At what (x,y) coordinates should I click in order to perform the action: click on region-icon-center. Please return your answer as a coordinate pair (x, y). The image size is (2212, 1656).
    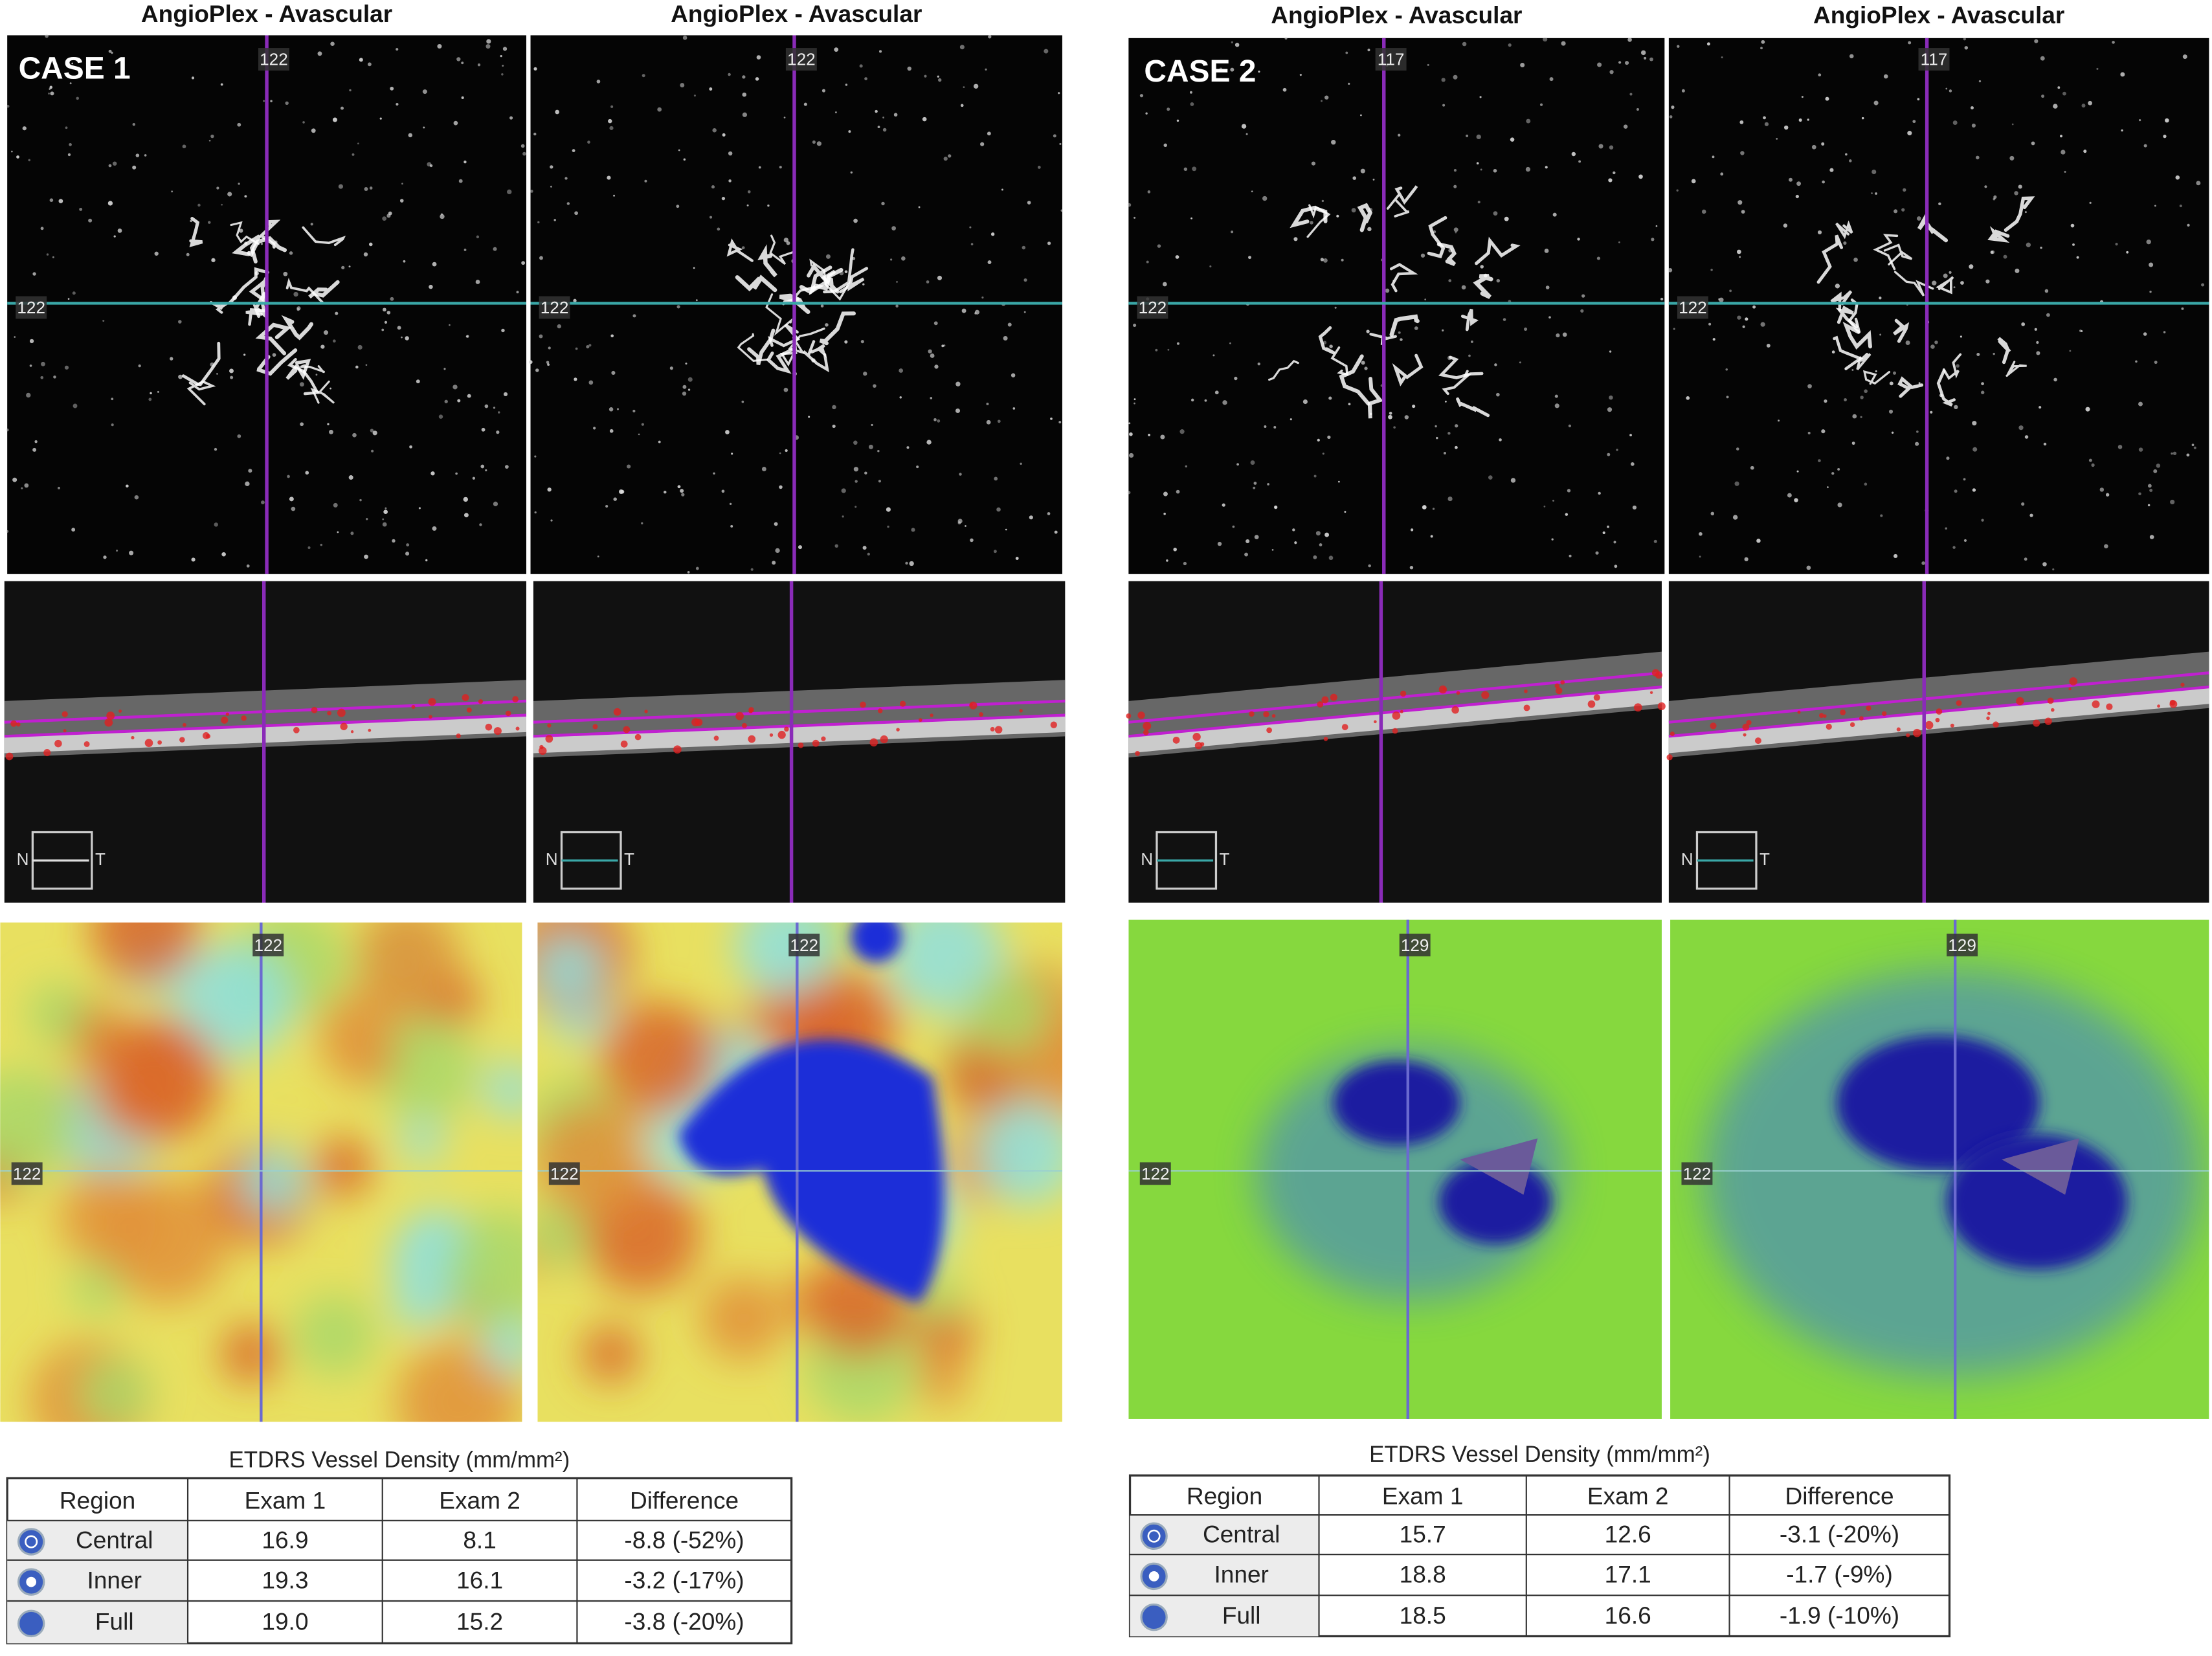
    Looking at the image, I should click on (1153, 1576).